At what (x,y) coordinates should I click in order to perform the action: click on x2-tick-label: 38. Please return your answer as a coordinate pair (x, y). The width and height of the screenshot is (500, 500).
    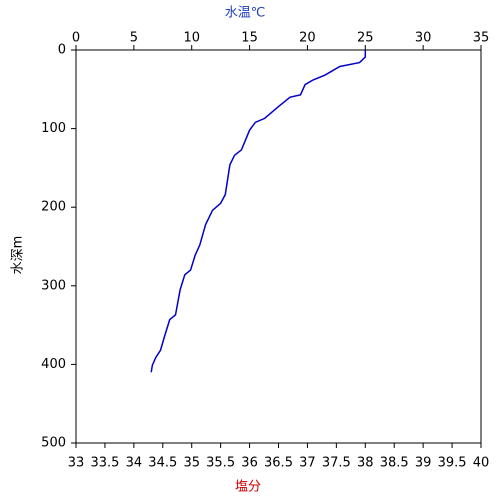
    Looking at the image, I should click on (365, 463).